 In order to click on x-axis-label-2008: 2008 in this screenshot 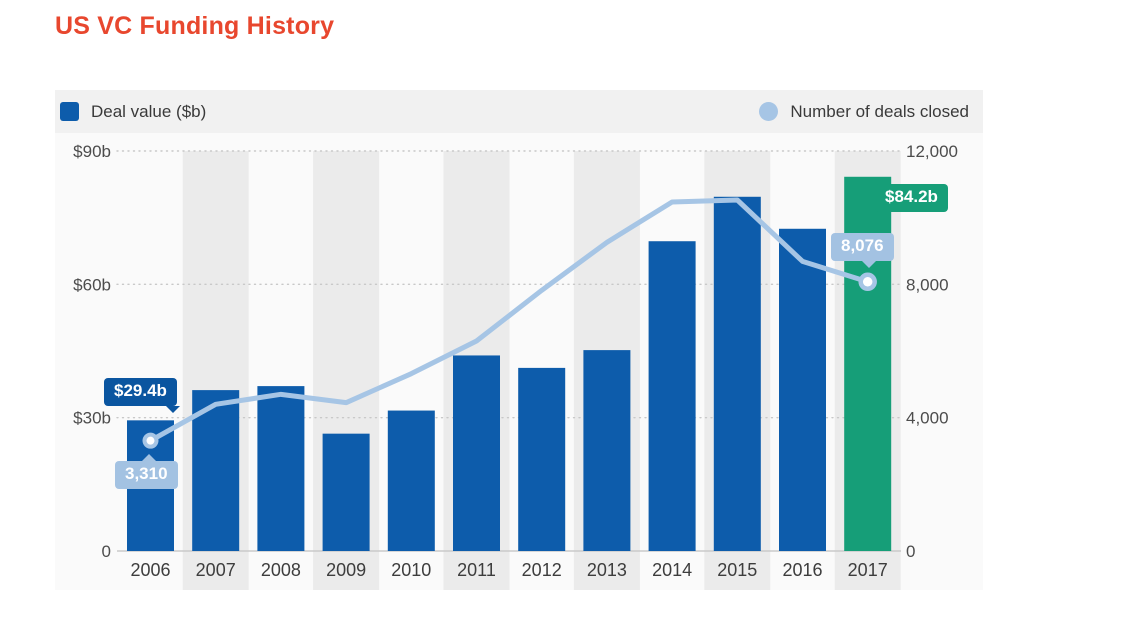, I will do `click(281, 570)`.